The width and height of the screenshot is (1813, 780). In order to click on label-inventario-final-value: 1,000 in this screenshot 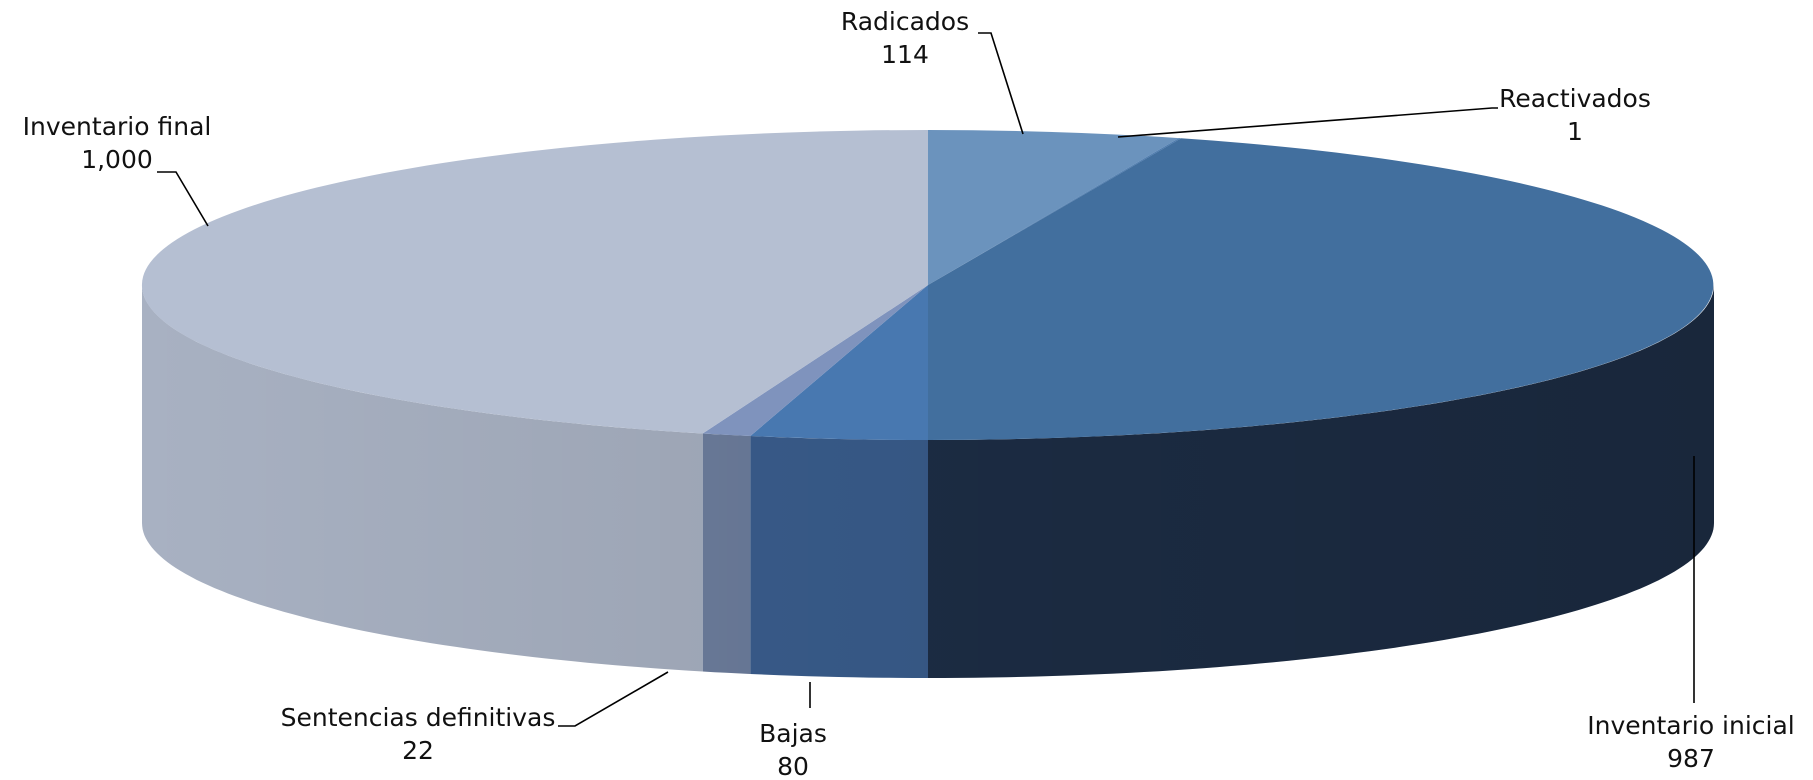, I will do `click(117, 159)`.